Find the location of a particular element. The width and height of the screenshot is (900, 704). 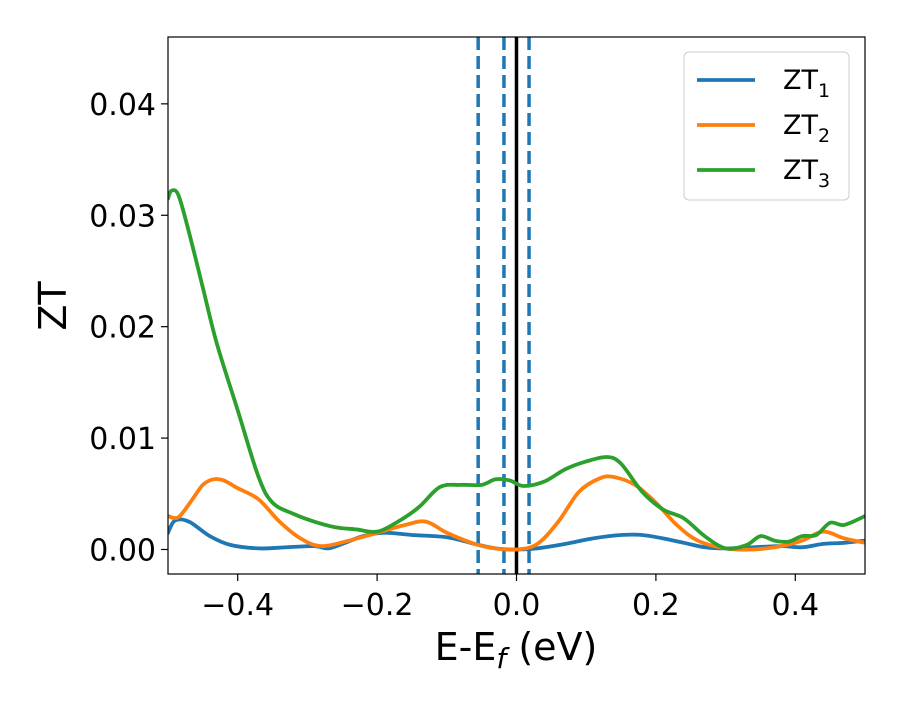

x-tick-label: −0.4 is located at coordinates (237, 605).